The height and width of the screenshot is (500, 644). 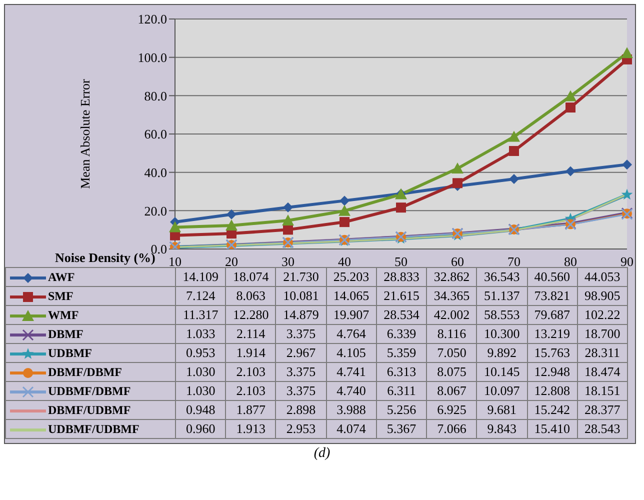 What do you see at coordinates (231, 262) in the screenshot?
I see `x-tick-label: 20` at bounding box center [231, 262].